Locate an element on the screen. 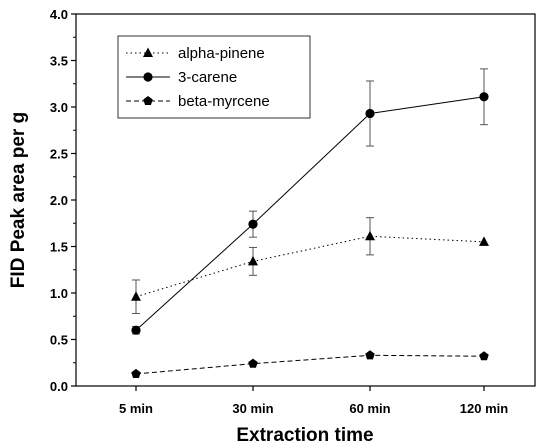 The height and width of the screenshot is (448, 550). x-axis: 5 min 30 min 60 min 120 min is located at coordinates (313, 401).